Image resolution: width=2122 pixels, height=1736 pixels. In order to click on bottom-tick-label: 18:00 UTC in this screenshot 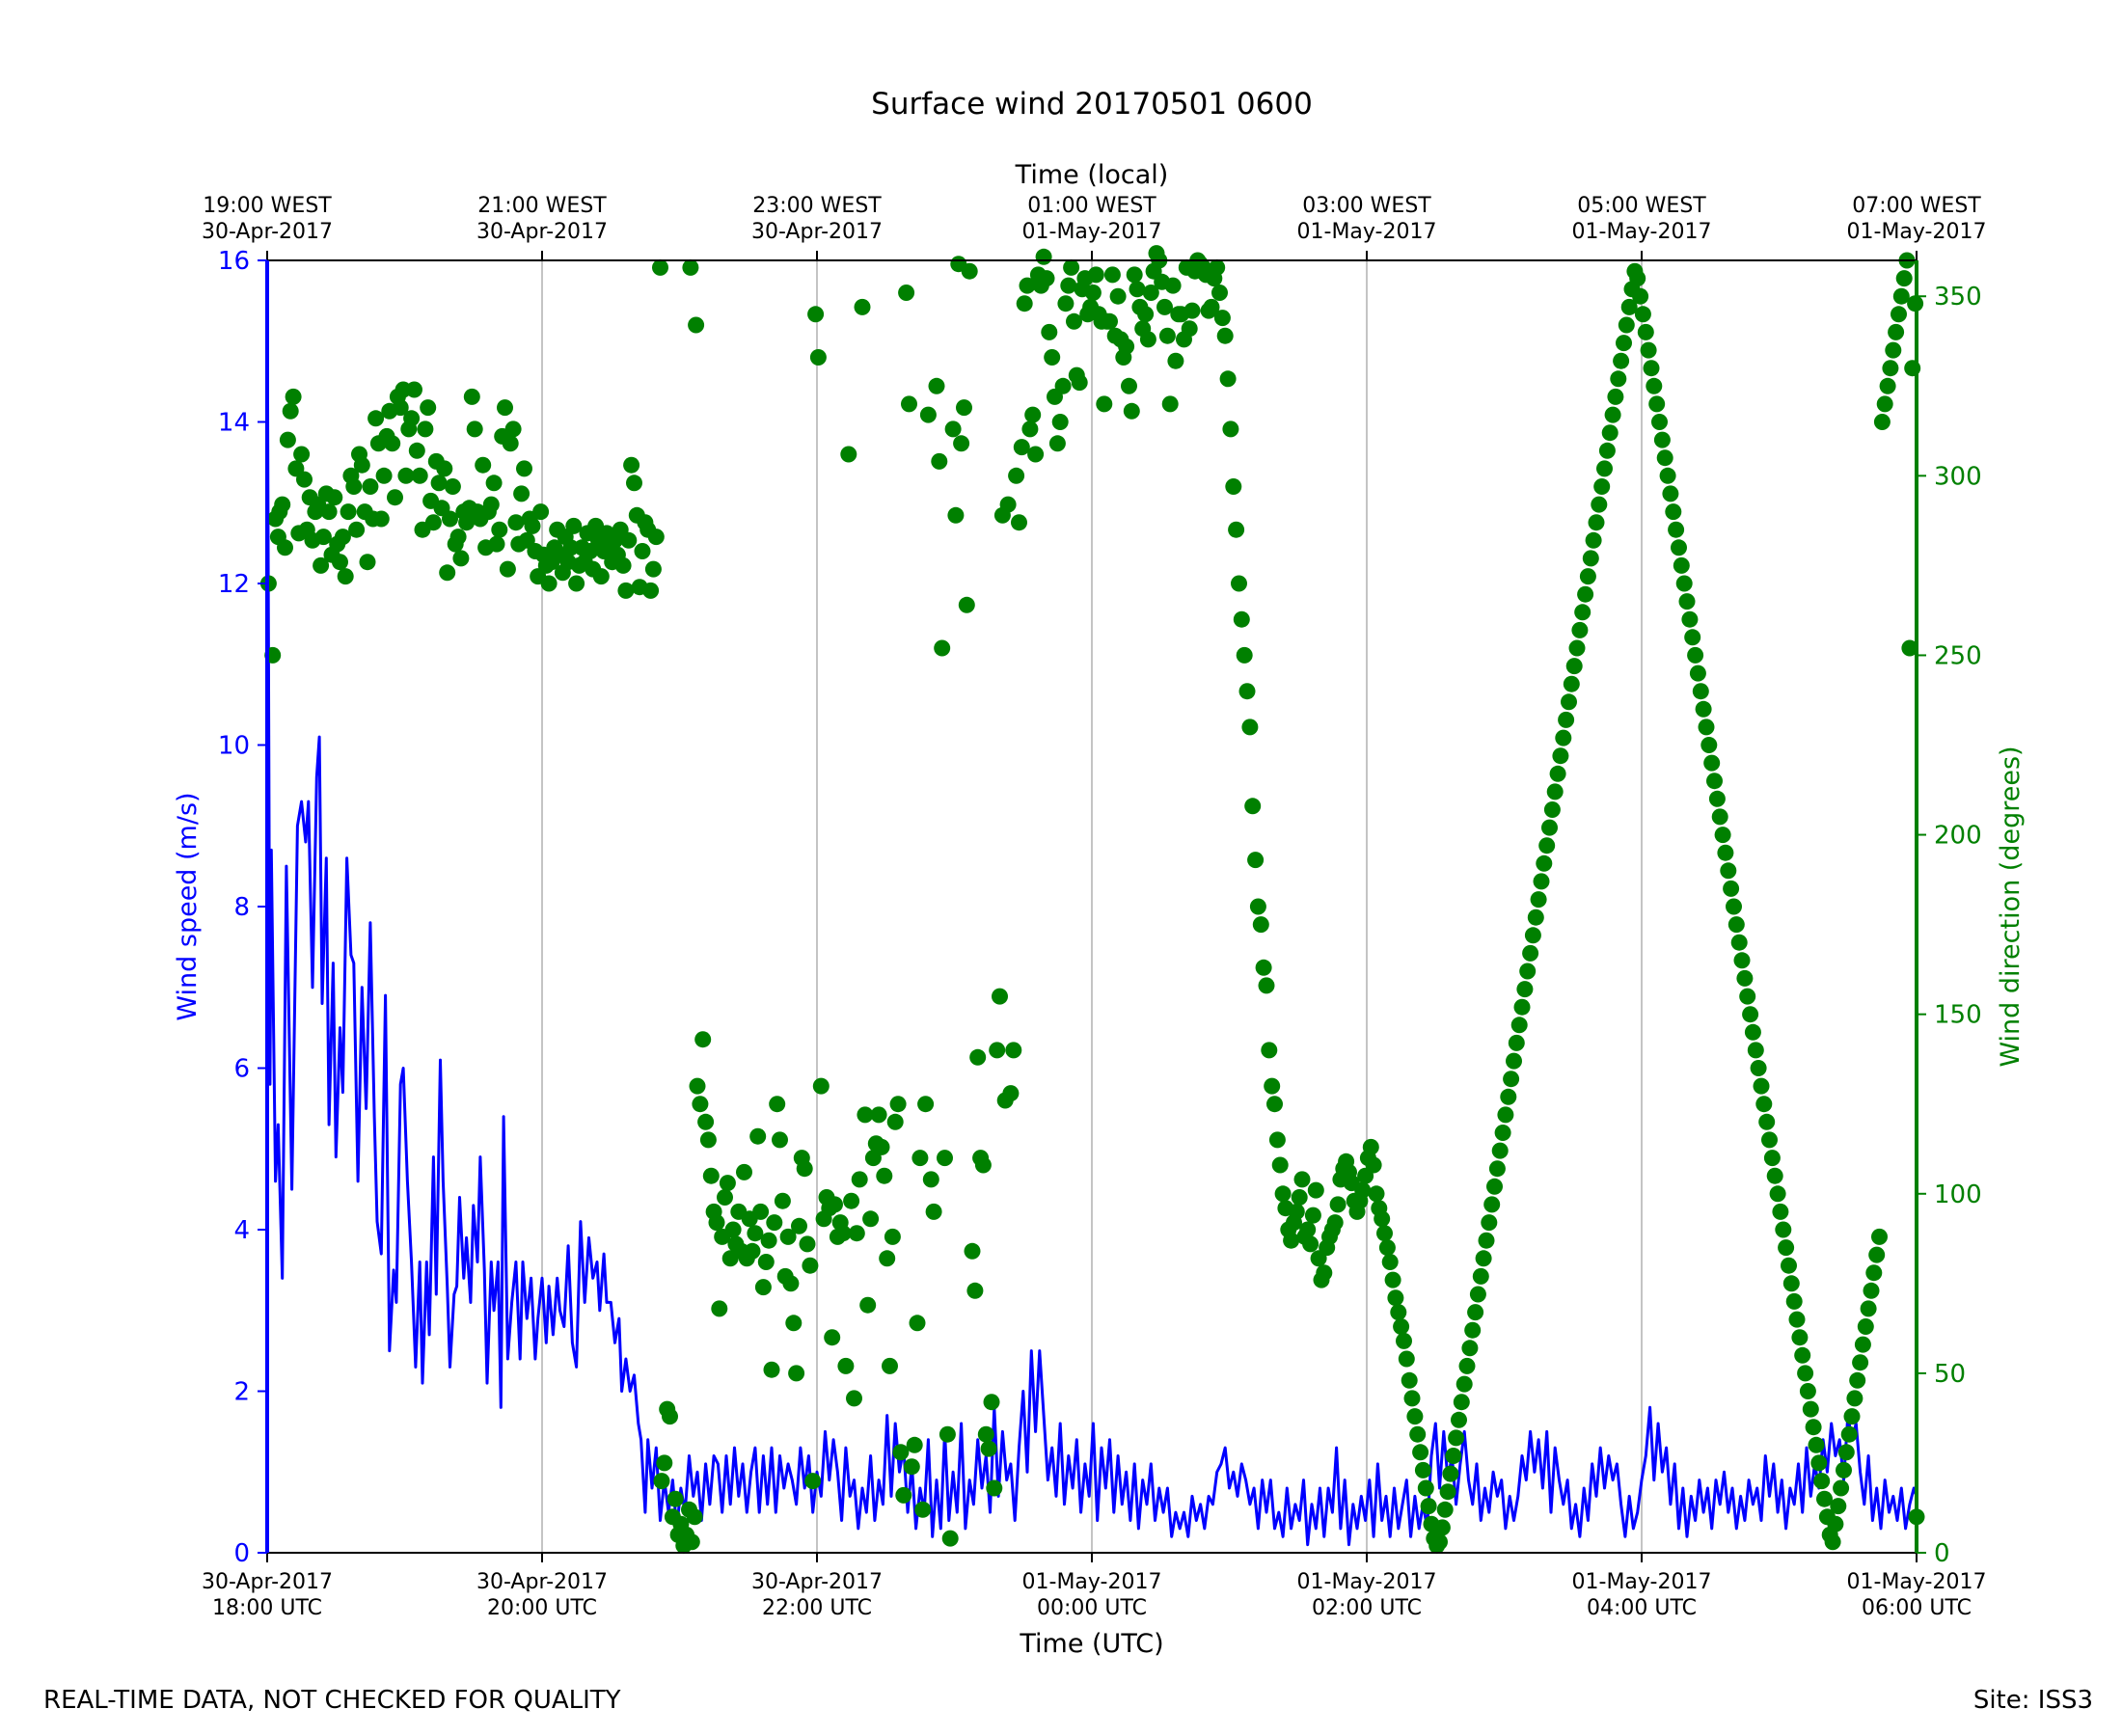, I will do `click(267, 1608)`.